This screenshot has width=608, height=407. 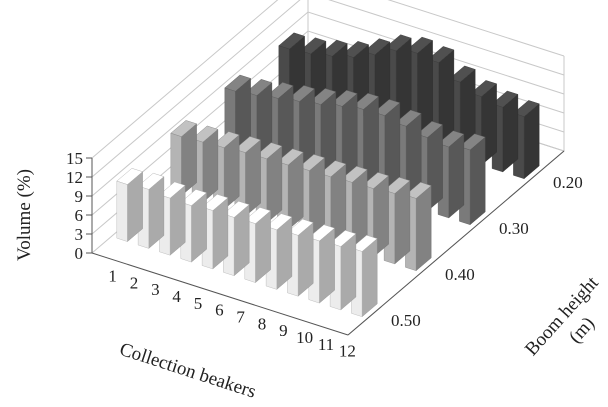 What do you see at coordinates (112, 275) in the screenshot?
I see `x-tick-label-1: 1` at bounding box center [112, 275].